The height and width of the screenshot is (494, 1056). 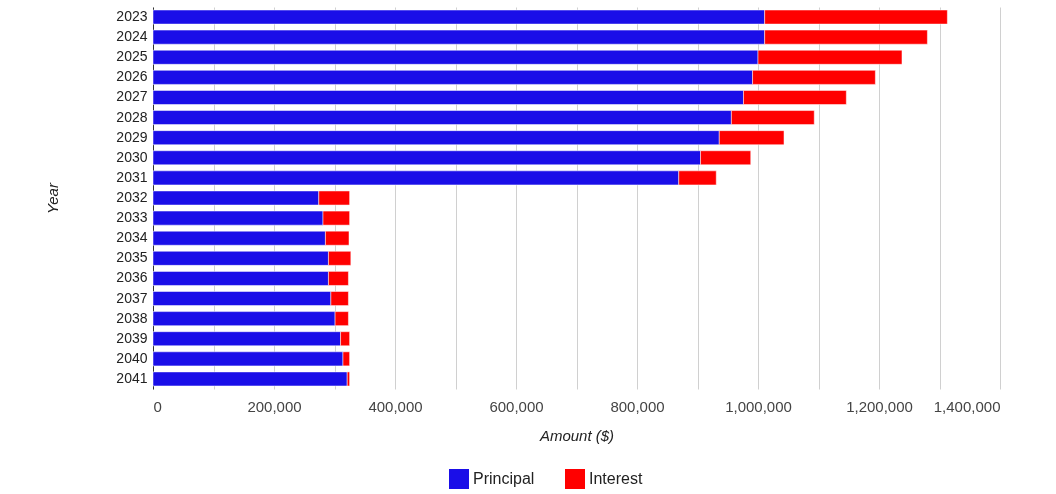 I want to click on x-axis-title: Amount ($), so click(x=576, y=435).